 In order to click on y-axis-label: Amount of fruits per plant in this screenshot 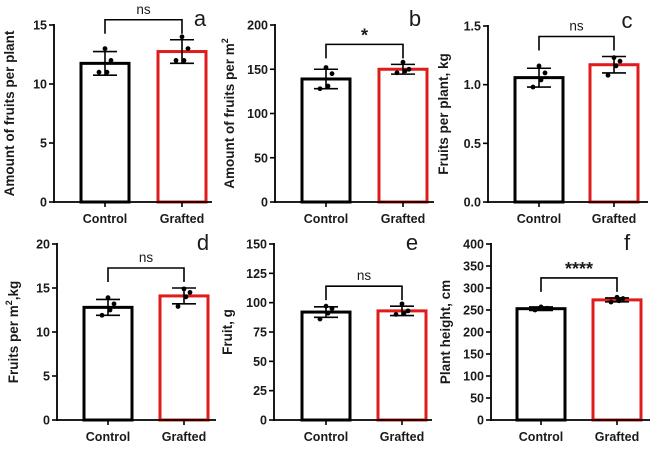, I will do `click(9, 113)`.